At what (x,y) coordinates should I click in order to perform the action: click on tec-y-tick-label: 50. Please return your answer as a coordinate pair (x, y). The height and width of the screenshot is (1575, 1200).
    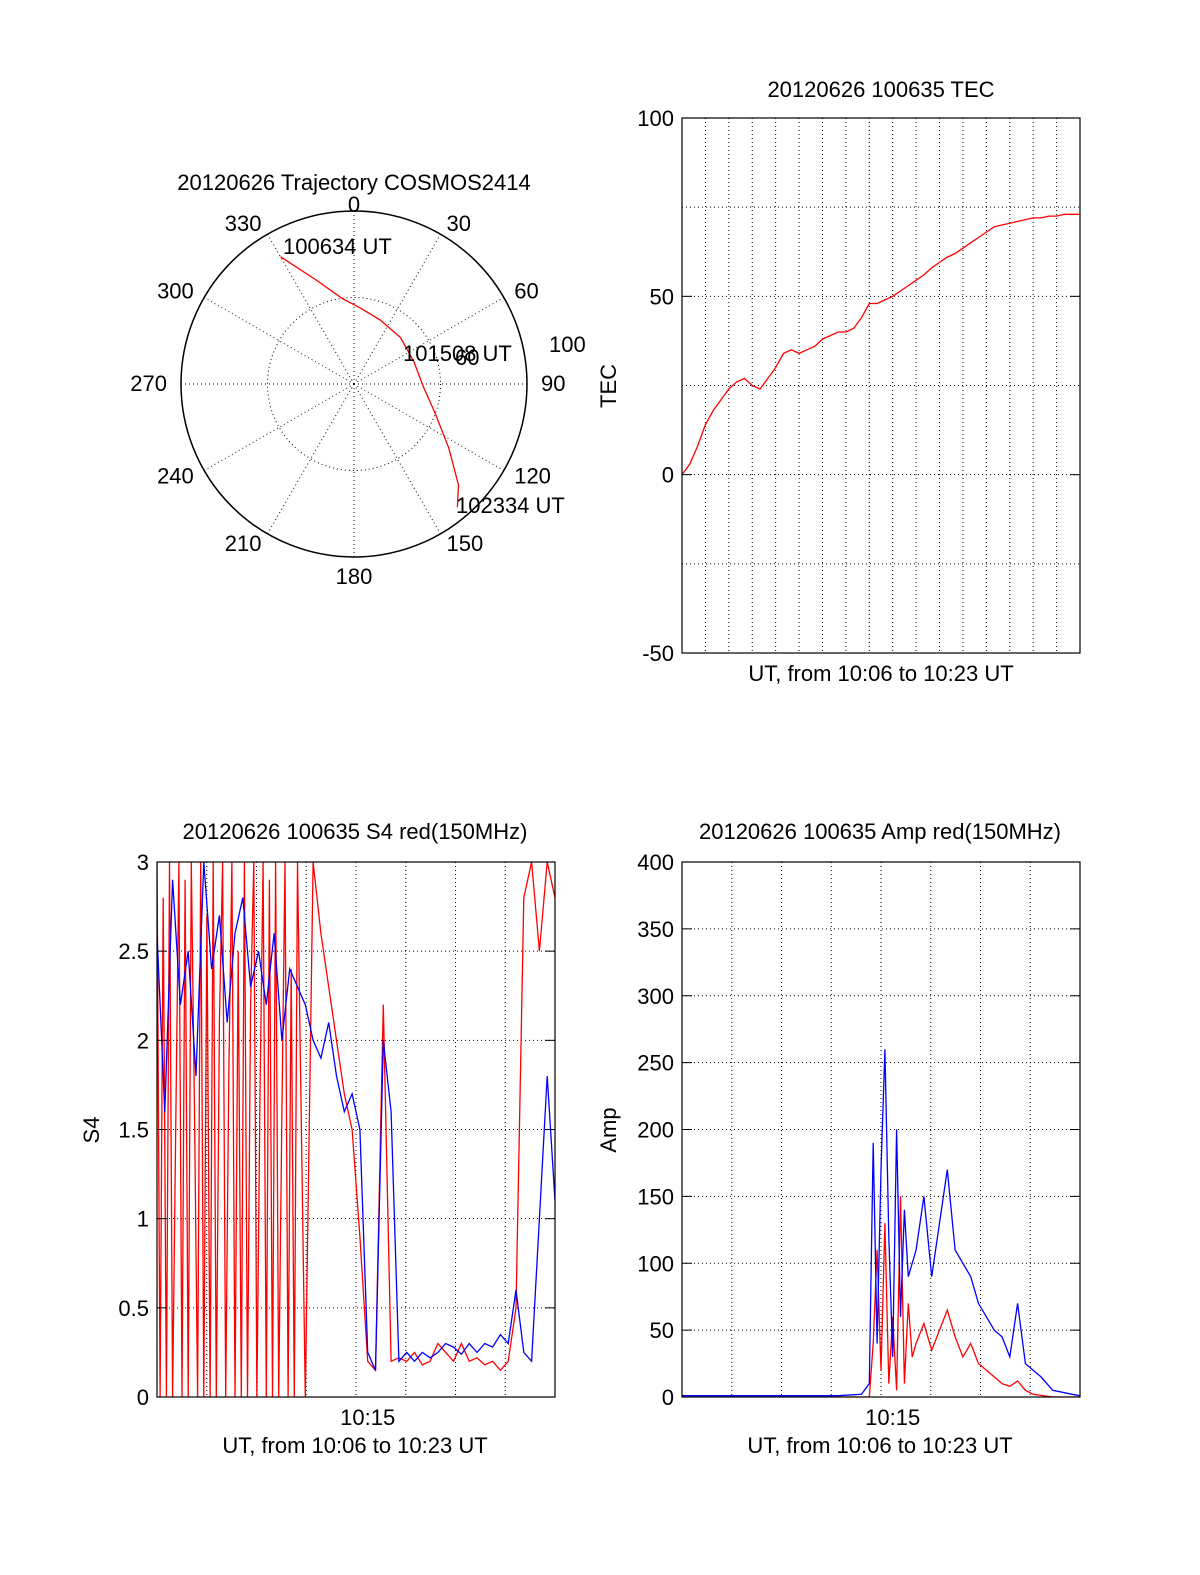
    Looking at the image, I should click on (662, 296).